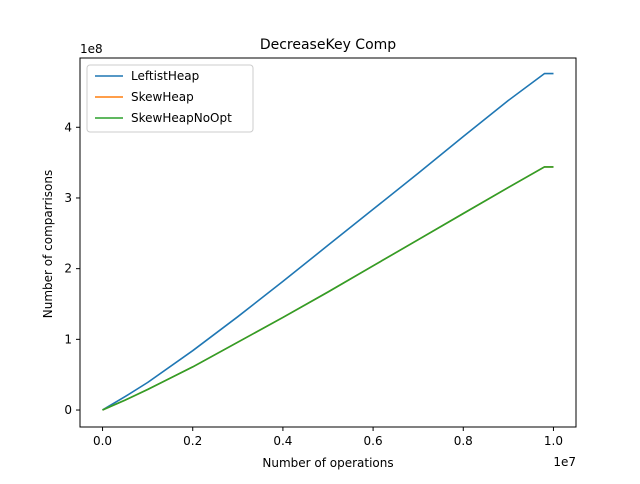  I want to click on legend-box, so click(170, 98).